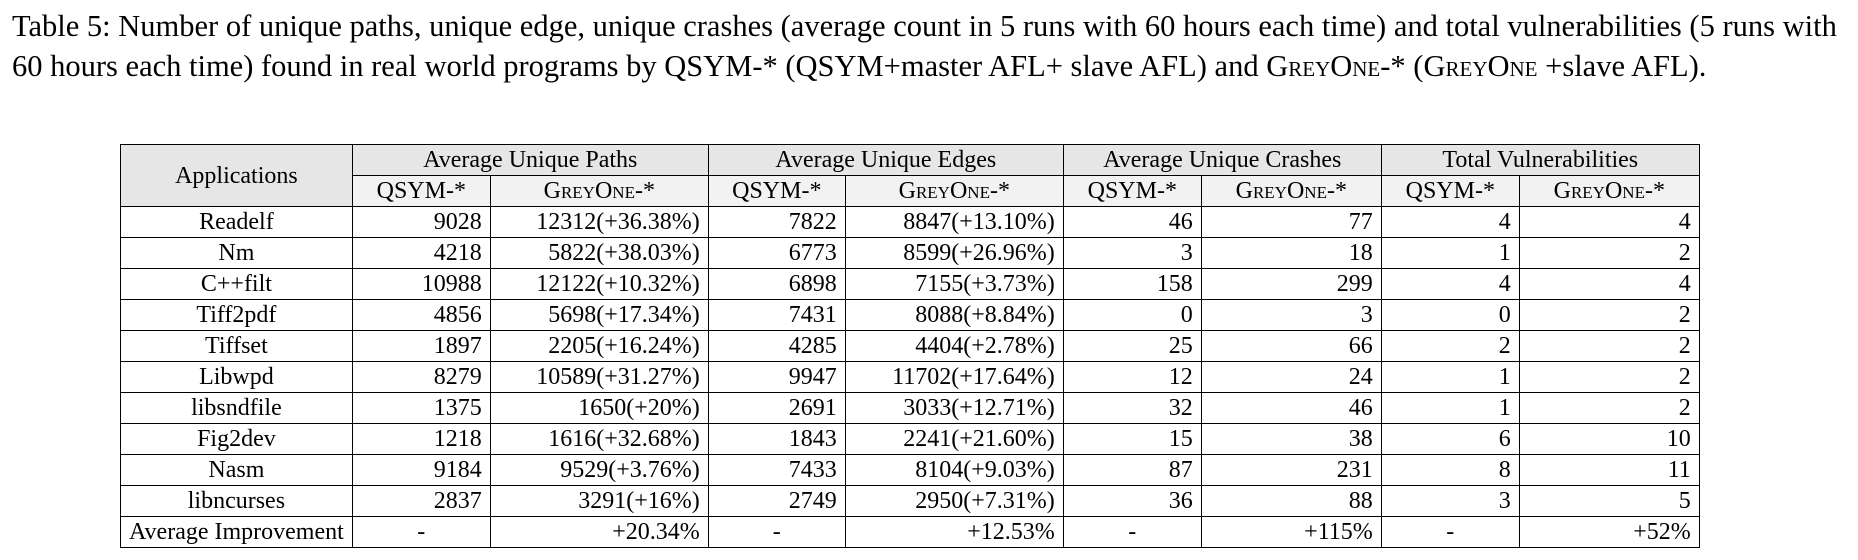 This screenshot has width=1858, height=560. Describe the element at coordinates (776, 253) in the screenshot. I see `edges-qsym-cell: 6773` at that location.